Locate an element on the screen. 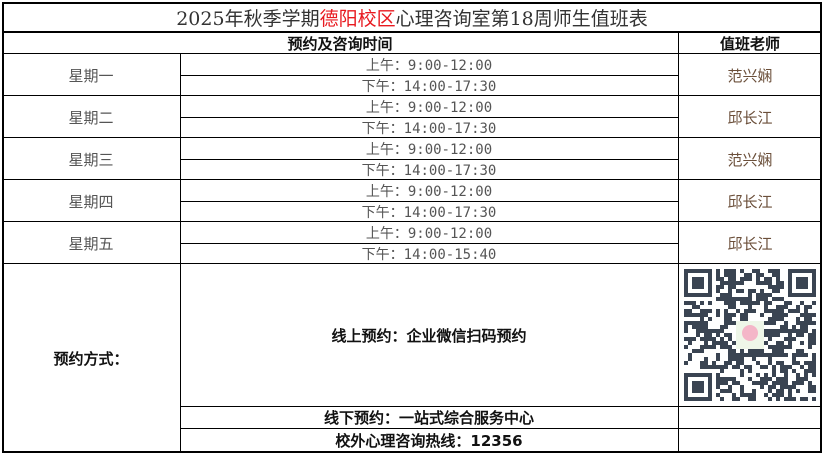  day-cell: 星期五 is located at coordinates (91, 243).